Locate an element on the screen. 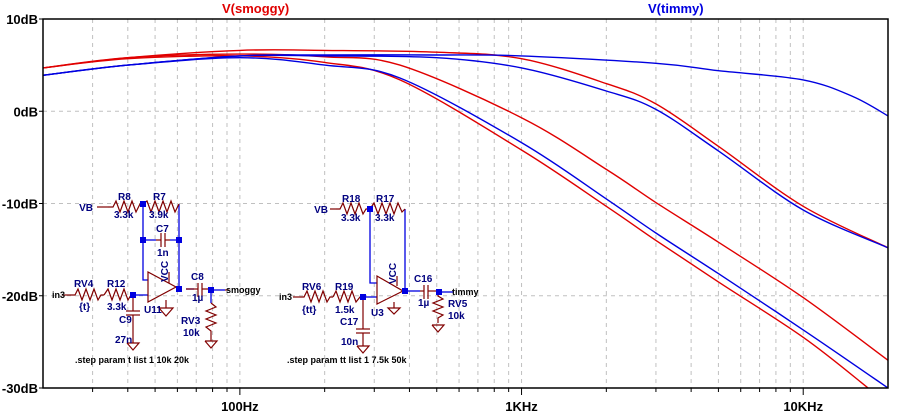  resistor-rv4 is located at coordinates (87, 294).